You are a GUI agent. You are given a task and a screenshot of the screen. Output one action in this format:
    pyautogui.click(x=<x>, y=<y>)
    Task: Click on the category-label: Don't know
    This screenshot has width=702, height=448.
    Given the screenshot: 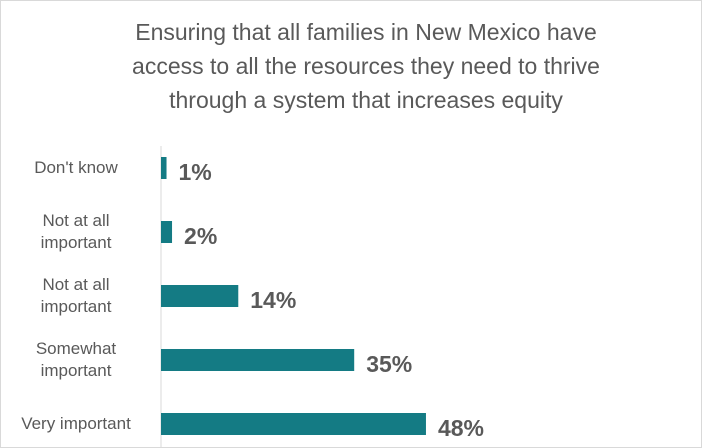 What is the action you would take?
    pyautogui.click(x=76, y=167)
    